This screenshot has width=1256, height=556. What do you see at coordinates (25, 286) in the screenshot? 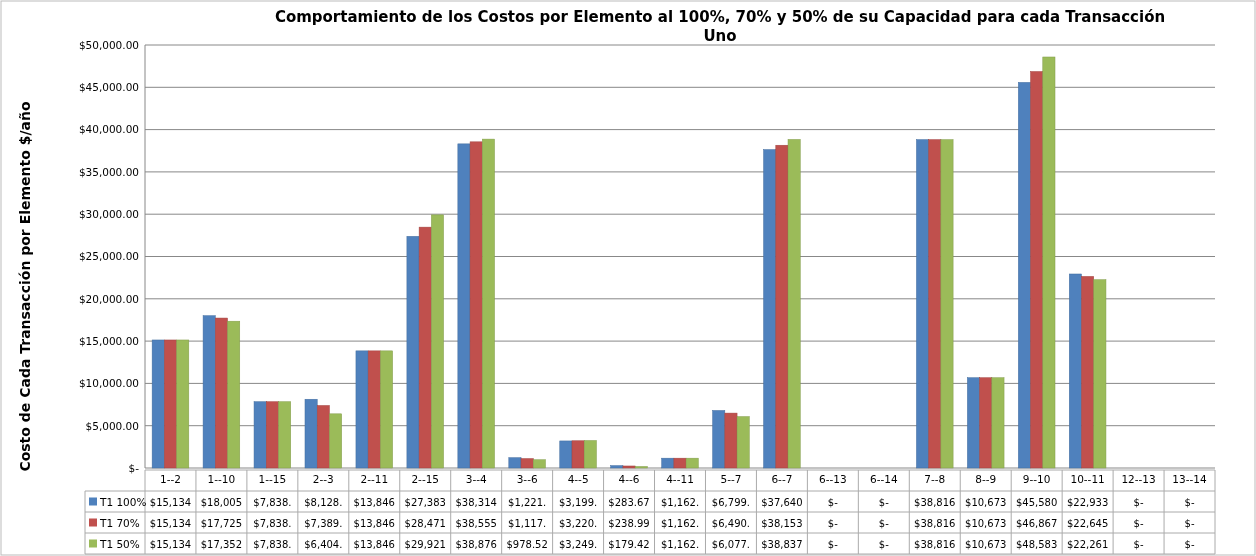
I see `y-axis-title: Costo de Cada Transacción por Elemento $/año` at bounding box center [25, 286].